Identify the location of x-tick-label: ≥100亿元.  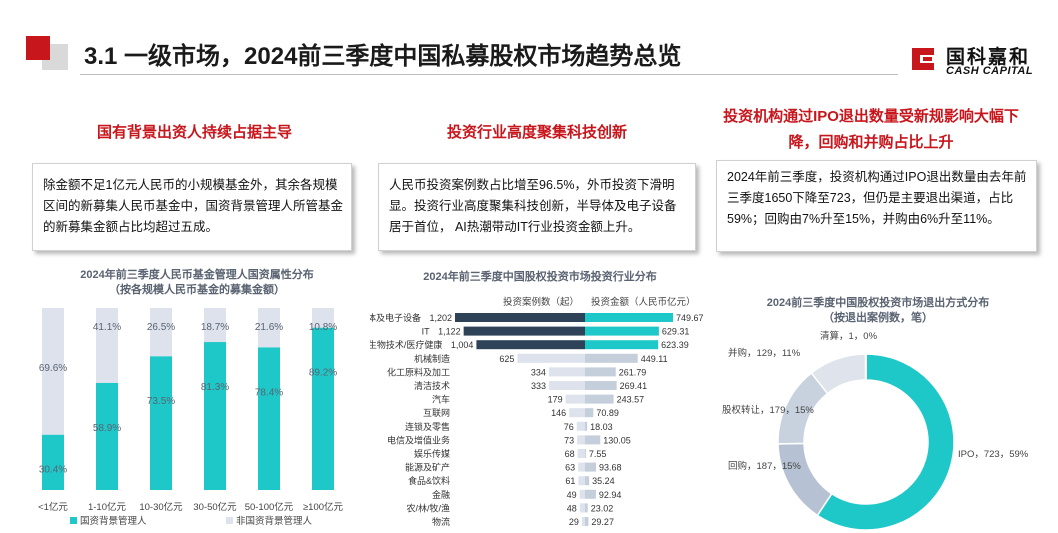
(323, 507).